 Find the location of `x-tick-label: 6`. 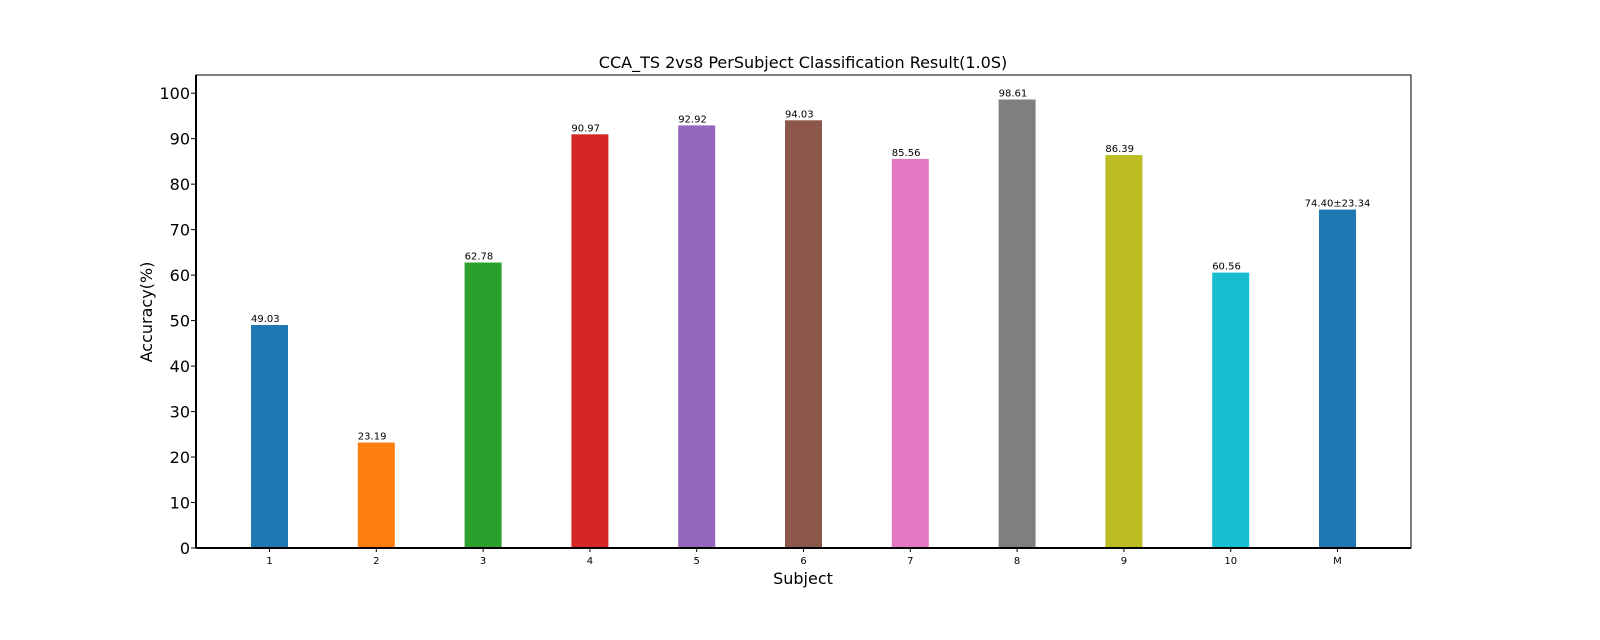

x-tick-label: 6 is located at coordinates (803, 561).